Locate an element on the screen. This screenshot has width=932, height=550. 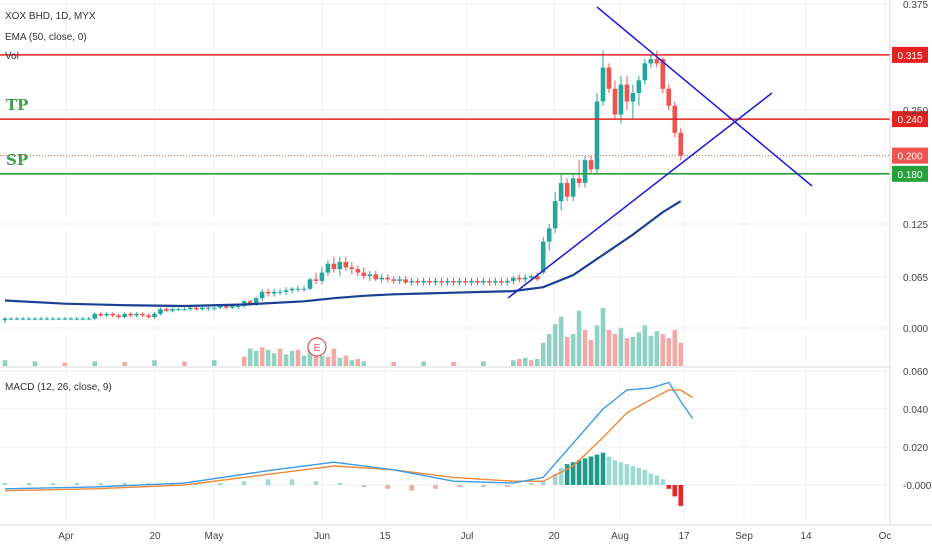
symbol-title: XOX BHD, 1D, MYX is located at coordinates (50, 16).